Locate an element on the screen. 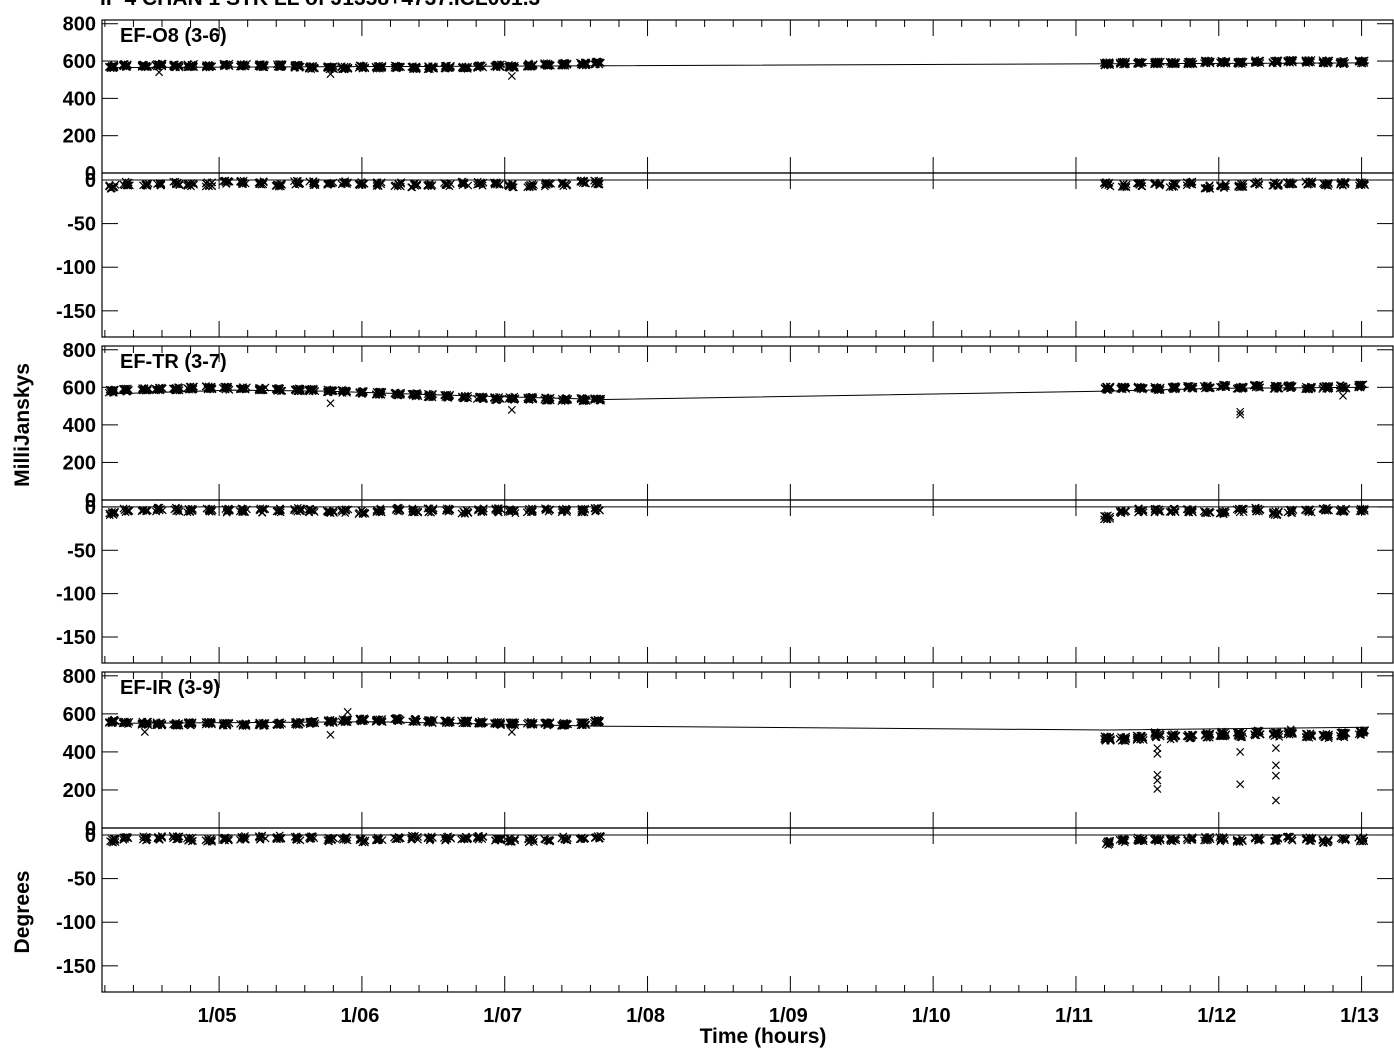  amplitude-points is located at coordinates (737, 756).